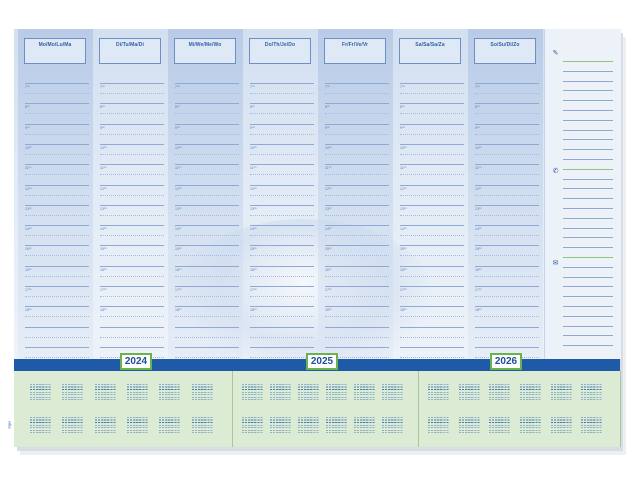 The image size is (640, 480). What do you see at coordinates (205, 45) in the screenshot?
I see `day-label: Mi/We/Me/Wo` at bounding box center [205, 45].